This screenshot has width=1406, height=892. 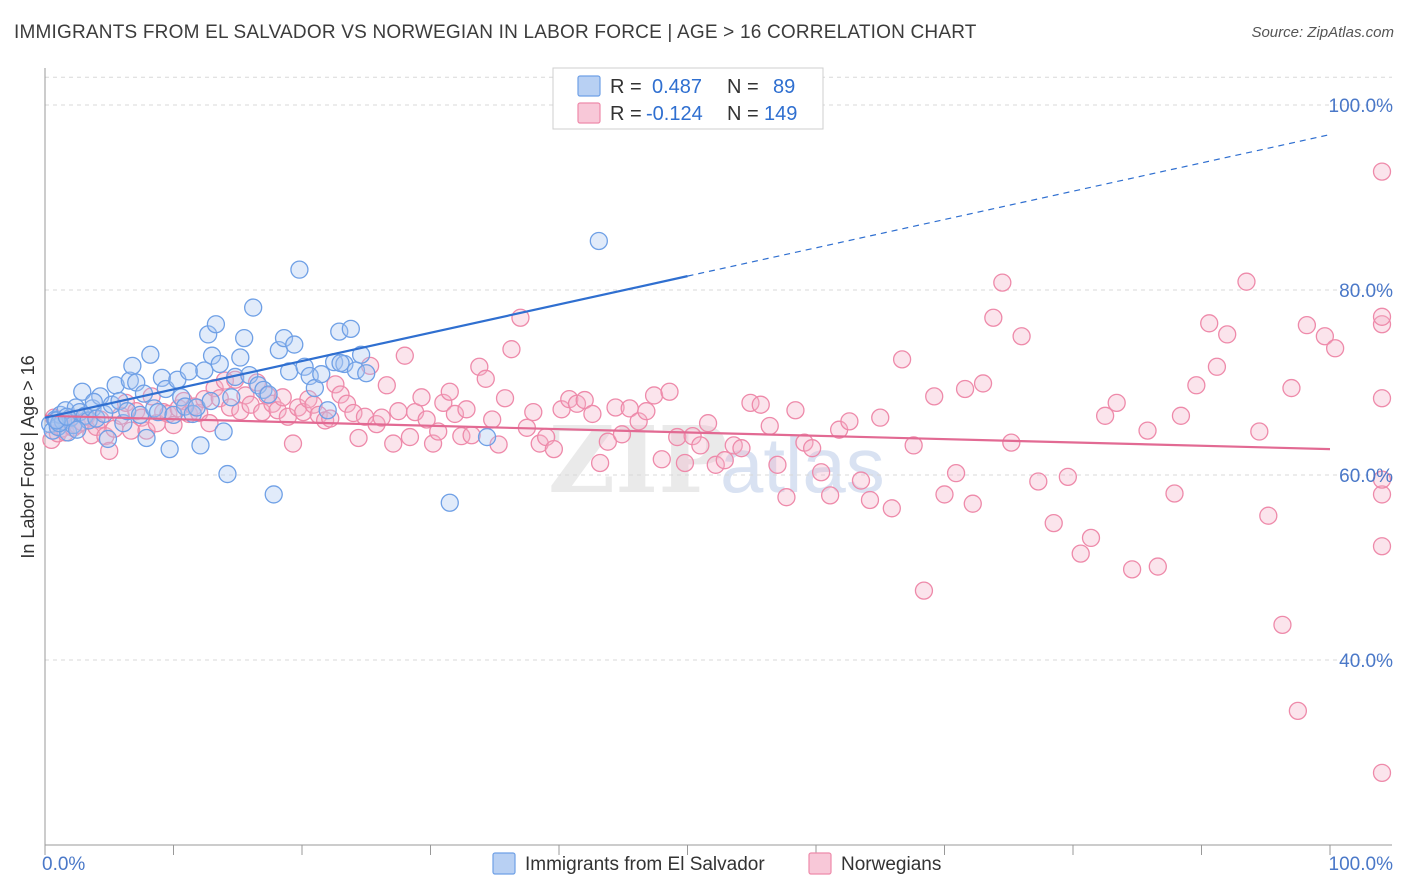 I want to click on legend-swatch-pink, so click(x=589, y=113).